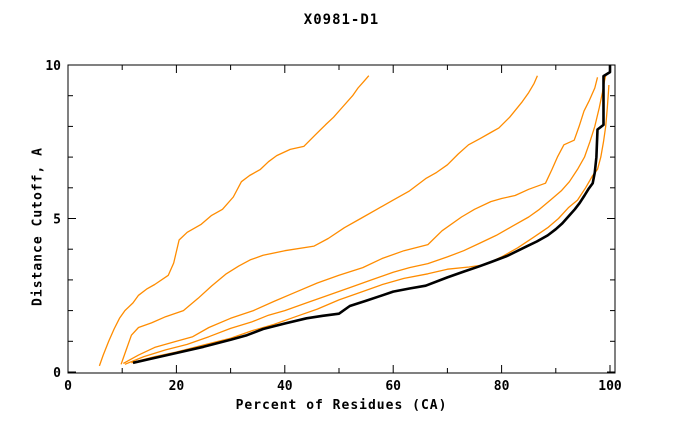 This screenshot has width=680, height=440. I want to click on x-tick-label: 60, so click(393, 386).